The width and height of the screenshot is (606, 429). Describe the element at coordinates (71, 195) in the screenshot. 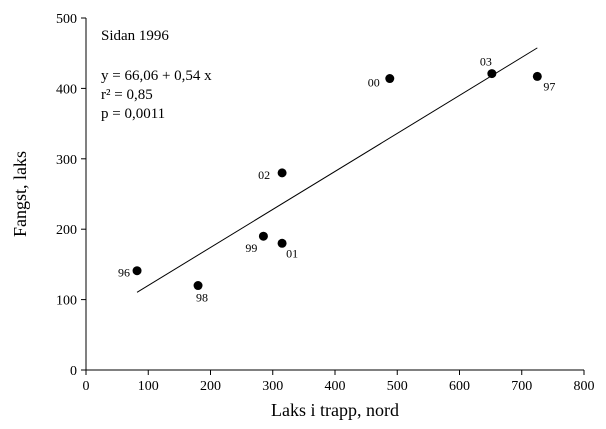

I see `y-ticks: 0 100 200 300 400 500` at that location.